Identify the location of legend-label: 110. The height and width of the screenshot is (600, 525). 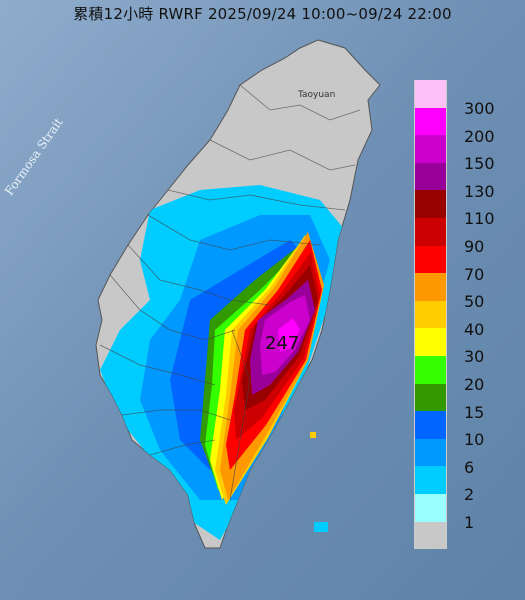
(479, 219).